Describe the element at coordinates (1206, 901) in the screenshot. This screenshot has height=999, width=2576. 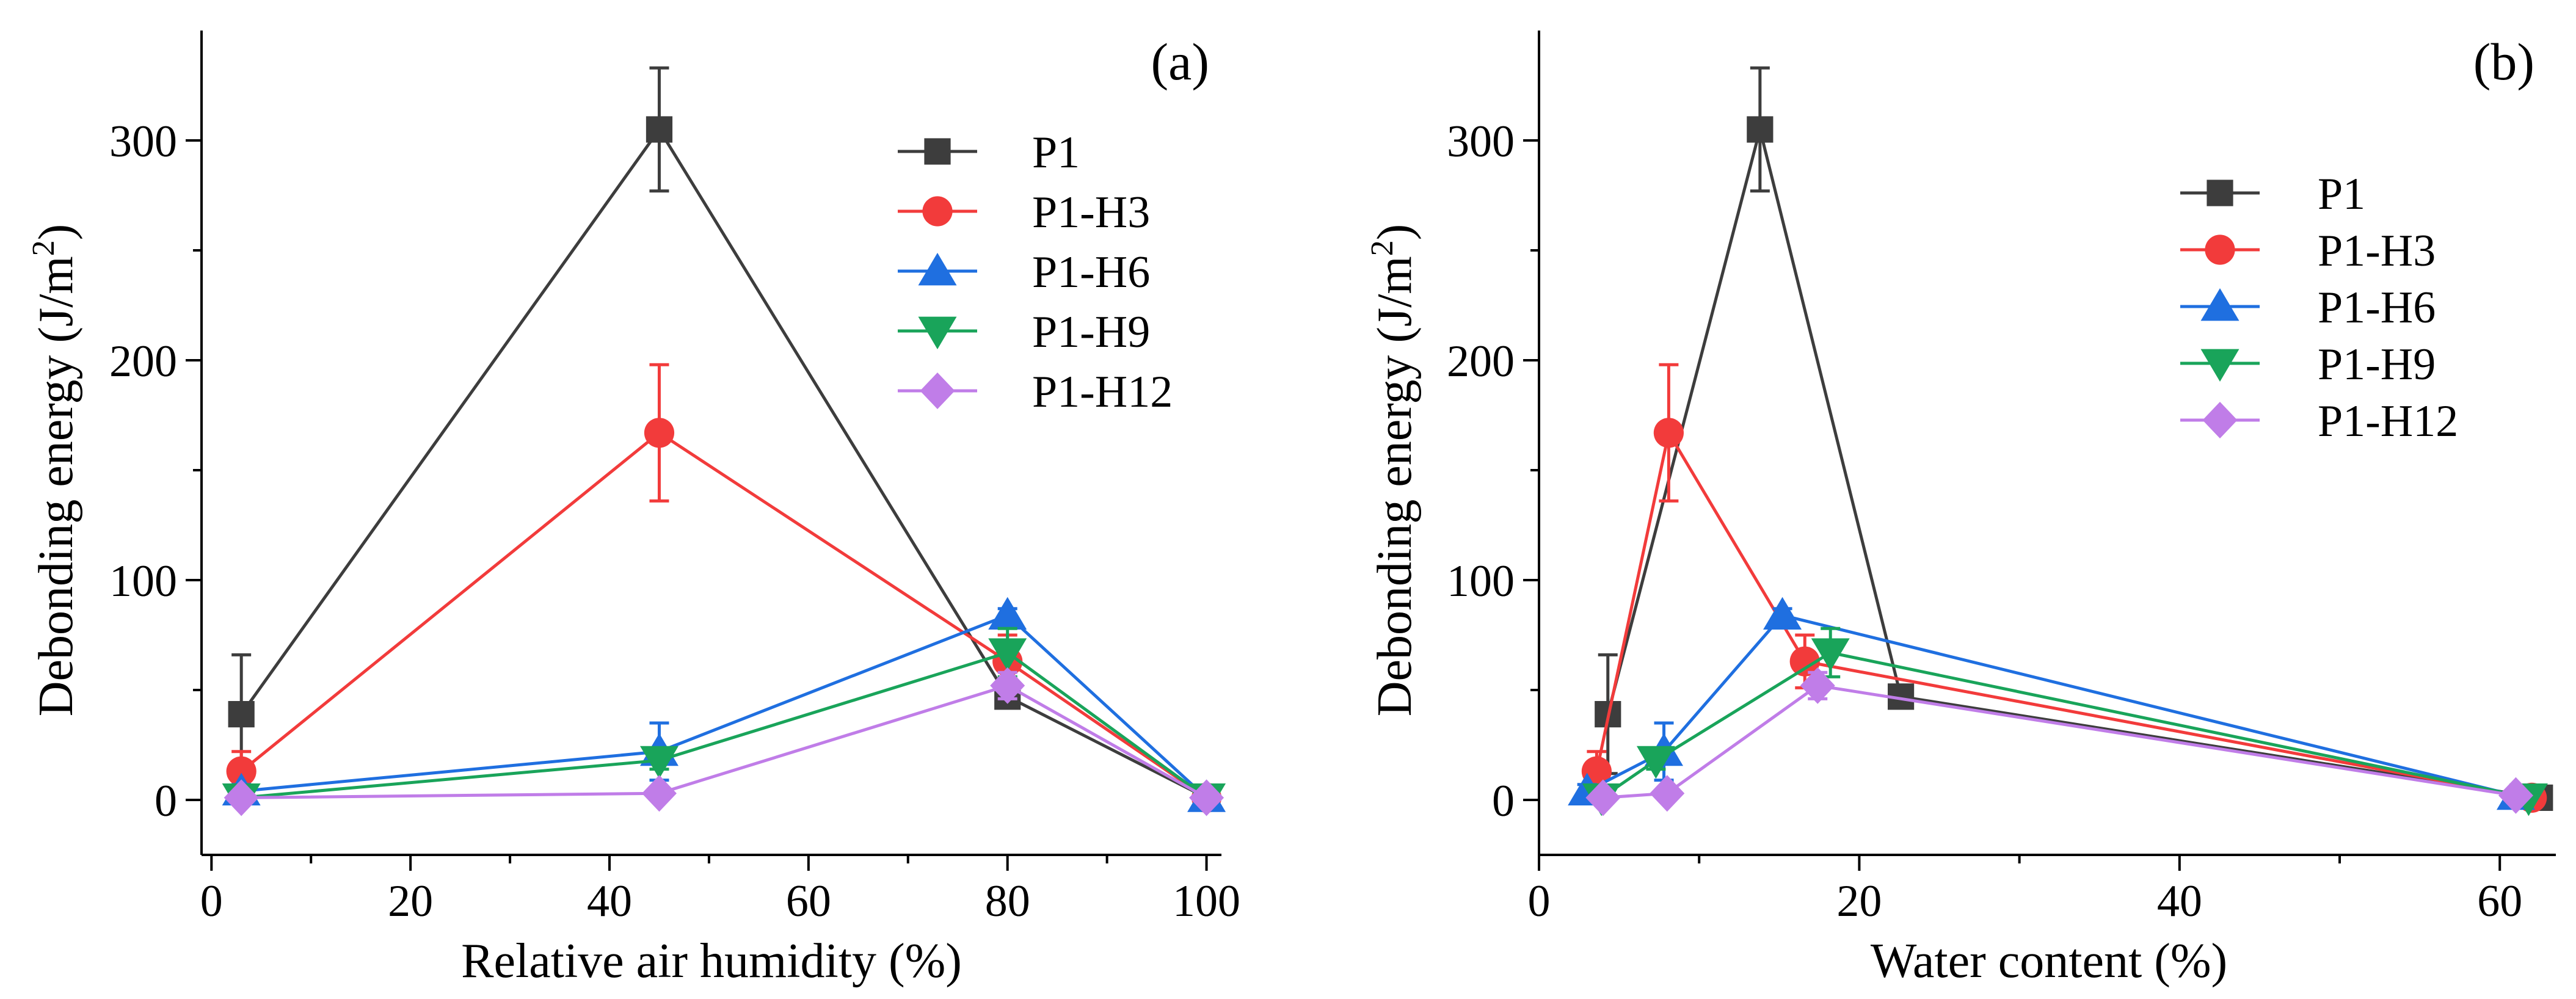
I see `x-tick-label: 100` at that location.